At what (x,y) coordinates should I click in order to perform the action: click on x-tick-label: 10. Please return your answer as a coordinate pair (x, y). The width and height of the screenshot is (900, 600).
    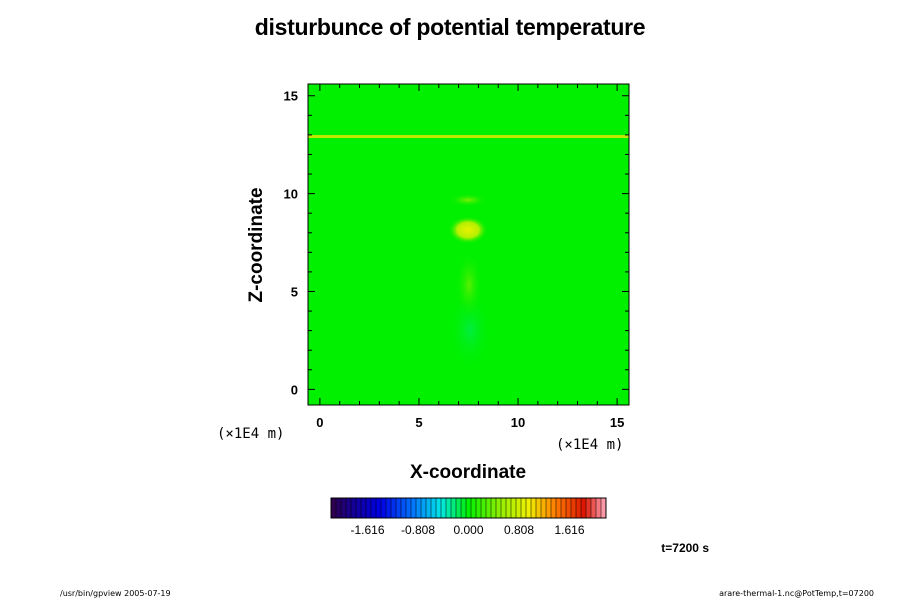
    Looking at the image, I should click on (518, 422).